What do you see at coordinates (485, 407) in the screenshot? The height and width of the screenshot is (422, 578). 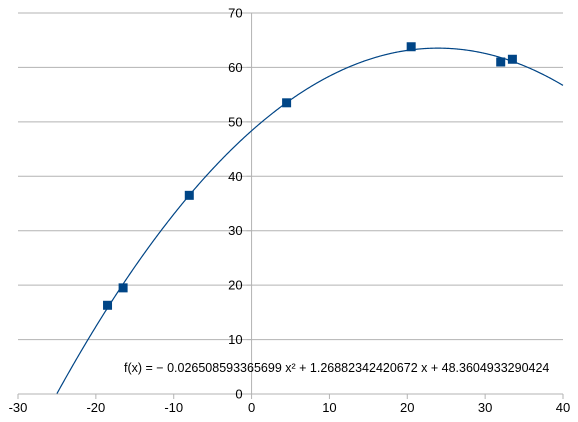 I see `x-tick-label-6: 30` at bounding box center [485, 407].